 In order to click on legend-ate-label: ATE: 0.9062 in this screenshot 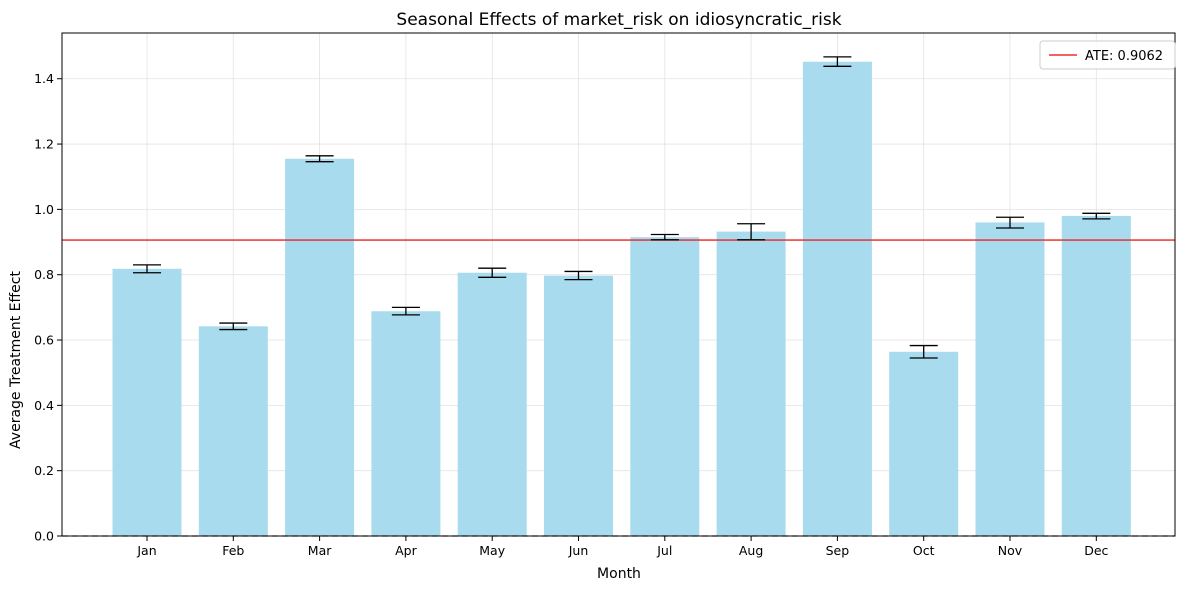, I will do `click(1124, 56)`.